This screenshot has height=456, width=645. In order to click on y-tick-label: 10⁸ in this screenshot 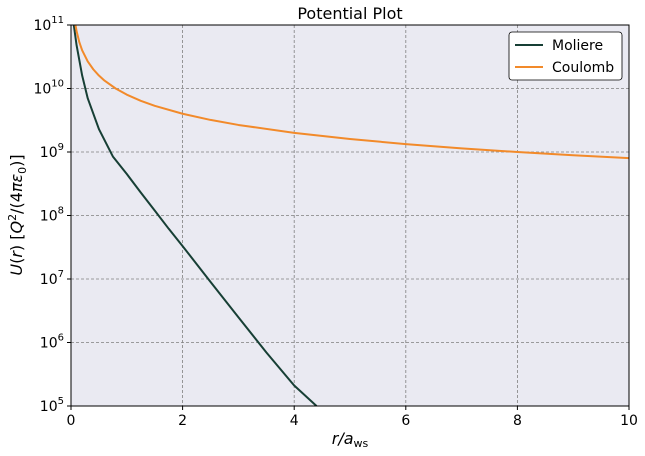, I will do `click(52, 215)`.